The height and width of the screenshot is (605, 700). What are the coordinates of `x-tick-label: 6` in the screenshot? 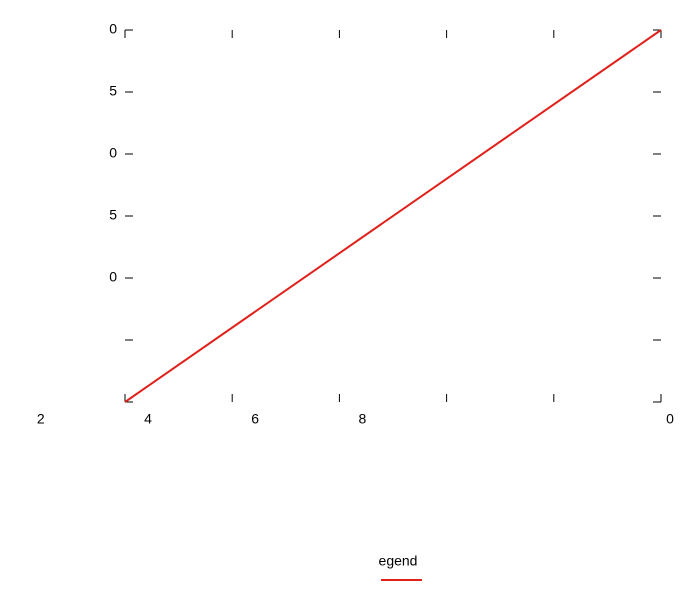 It's located at (255, 419).